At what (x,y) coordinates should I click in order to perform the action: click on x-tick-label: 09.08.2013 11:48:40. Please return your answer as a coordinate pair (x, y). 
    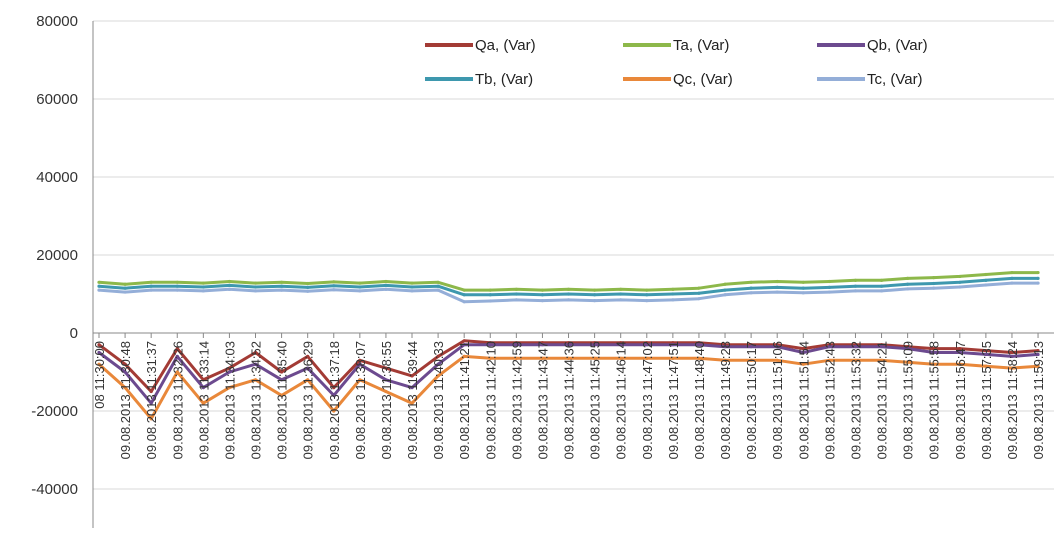
    Looking at the image, I should click on (699, 400).